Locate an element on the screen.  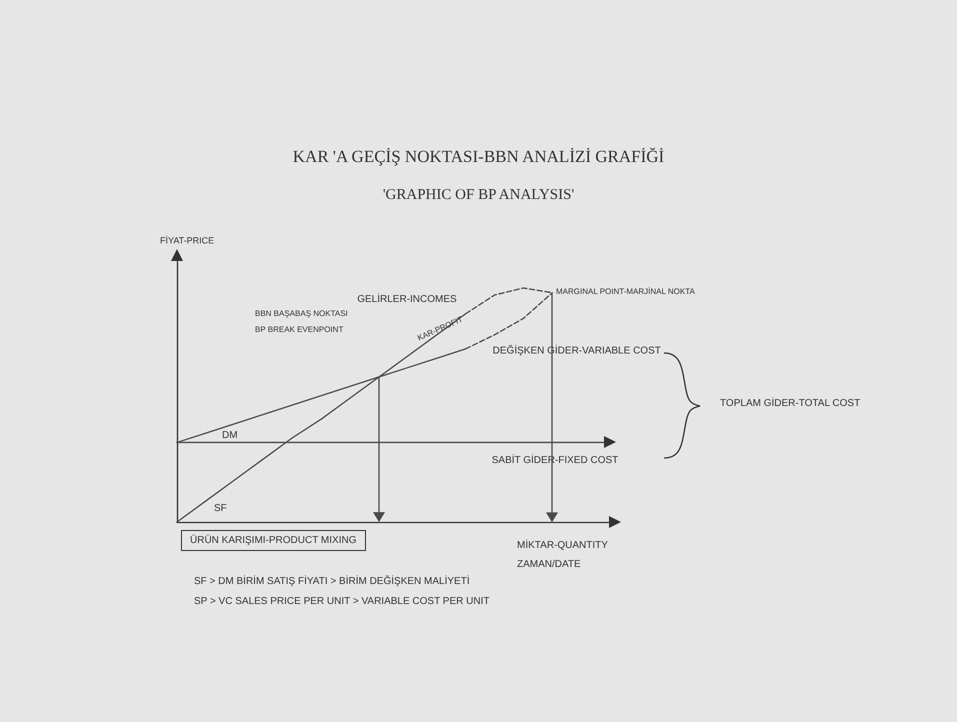
y-axis-title: FİYAT-PRICE is located at coordinates (187, 241).